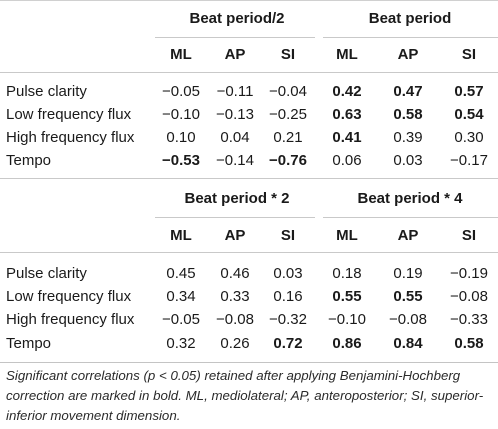 Image resolution: width=498 pixels, height=429 pixels. I want to click on table-cell: 0.45, so click(181, 273).